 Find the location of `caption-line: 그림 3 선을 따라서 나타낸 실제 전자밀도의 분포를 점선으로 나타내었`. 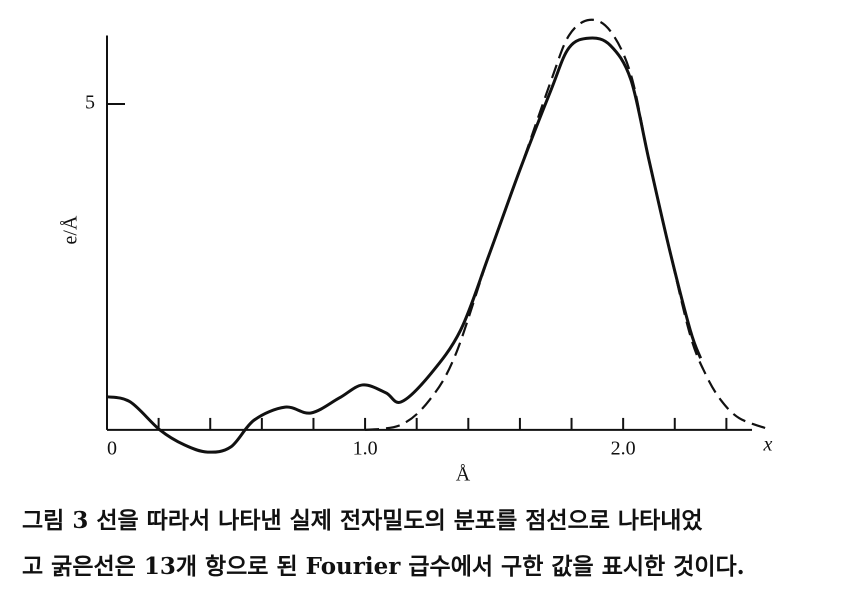

caption-line: 그림 3 선을 따라서 나타낸 실제 전자밀도의 분포를 점선으로 나타내었 is located at coordinates (362, 520).